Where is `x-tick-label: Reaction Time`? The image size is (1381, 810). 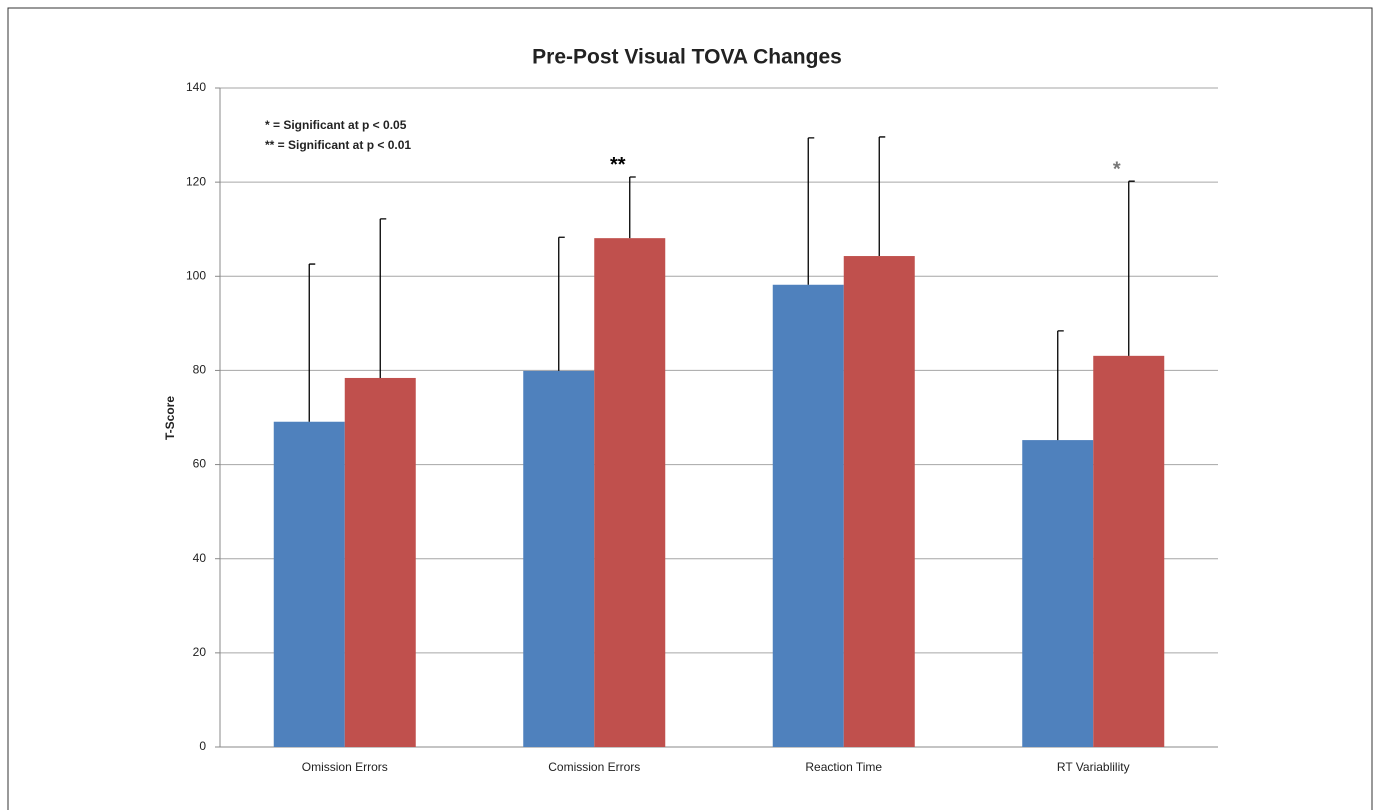 x-tick-label: Reaction Time is located at coordinates (843, 767).